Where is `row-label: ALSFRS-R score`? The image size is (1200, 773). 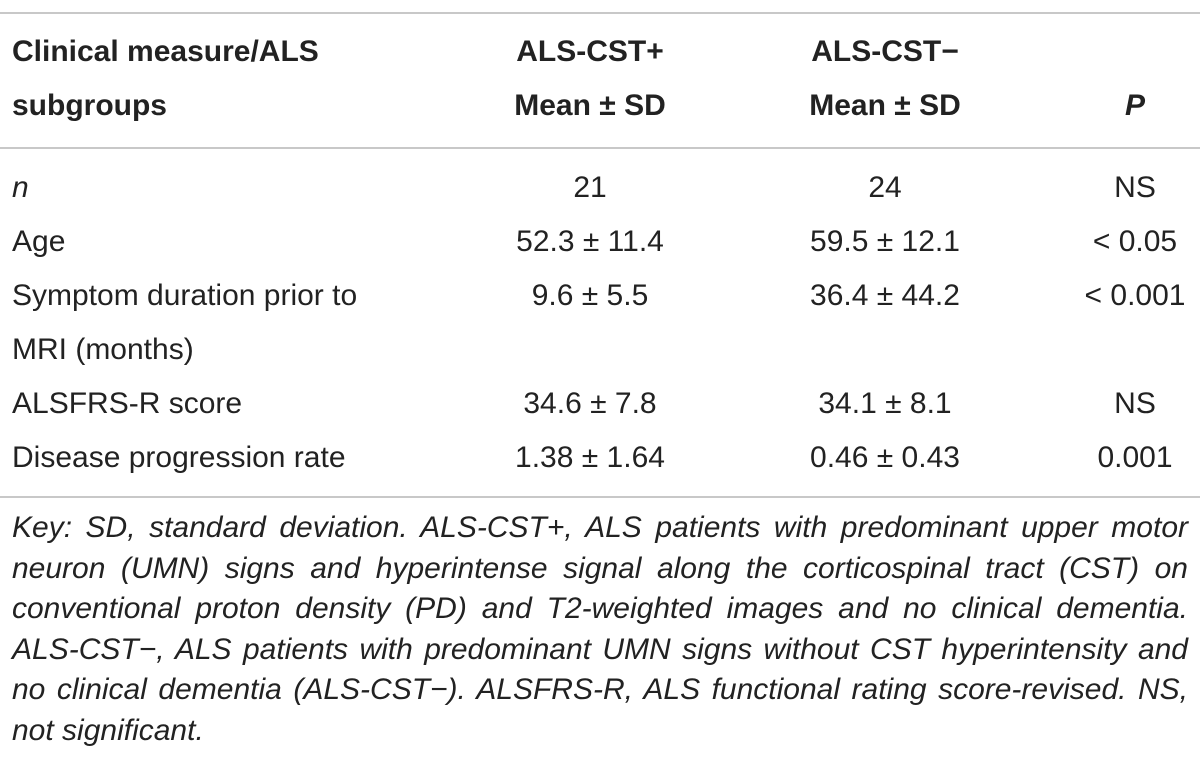 row-label: ALSFRS-R score is located at coordinates (127, 403).